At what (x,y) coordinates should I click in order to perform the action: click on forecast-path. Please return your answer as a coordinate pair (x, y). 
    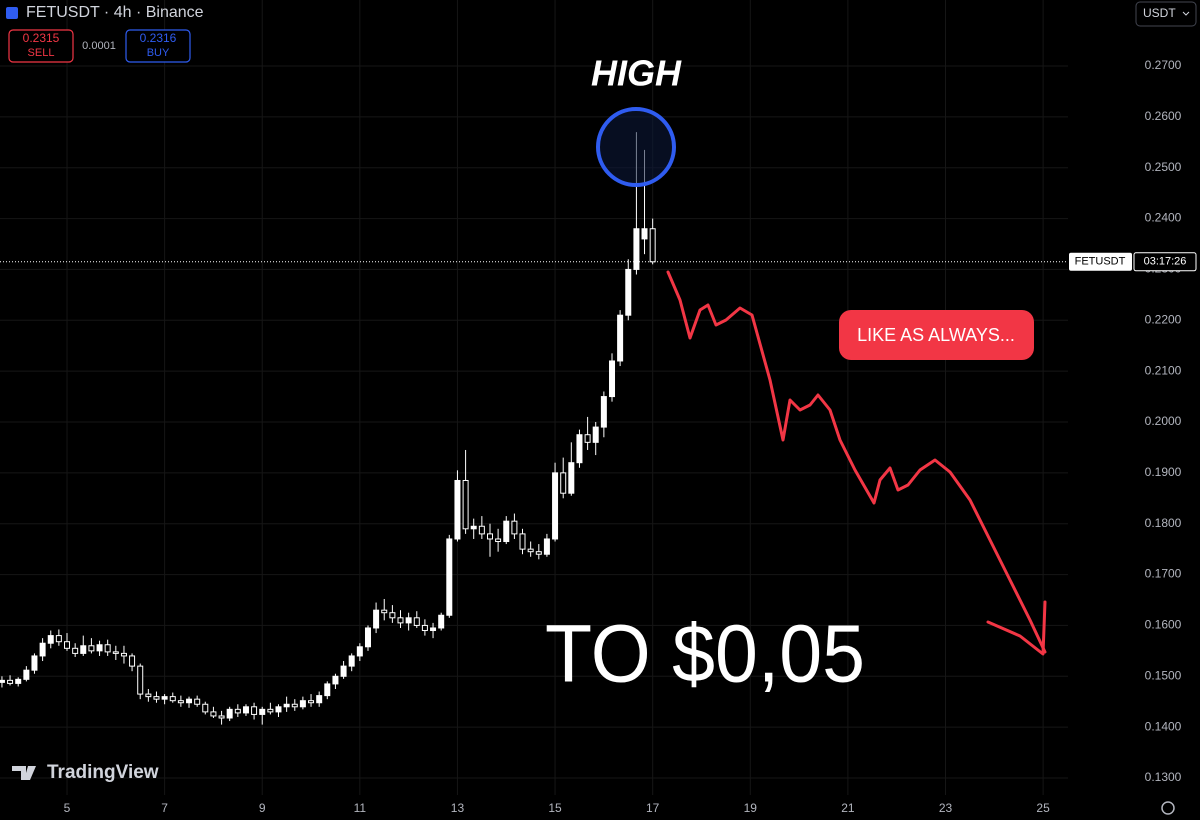
    Looking at the image, I should click on (856, 462).